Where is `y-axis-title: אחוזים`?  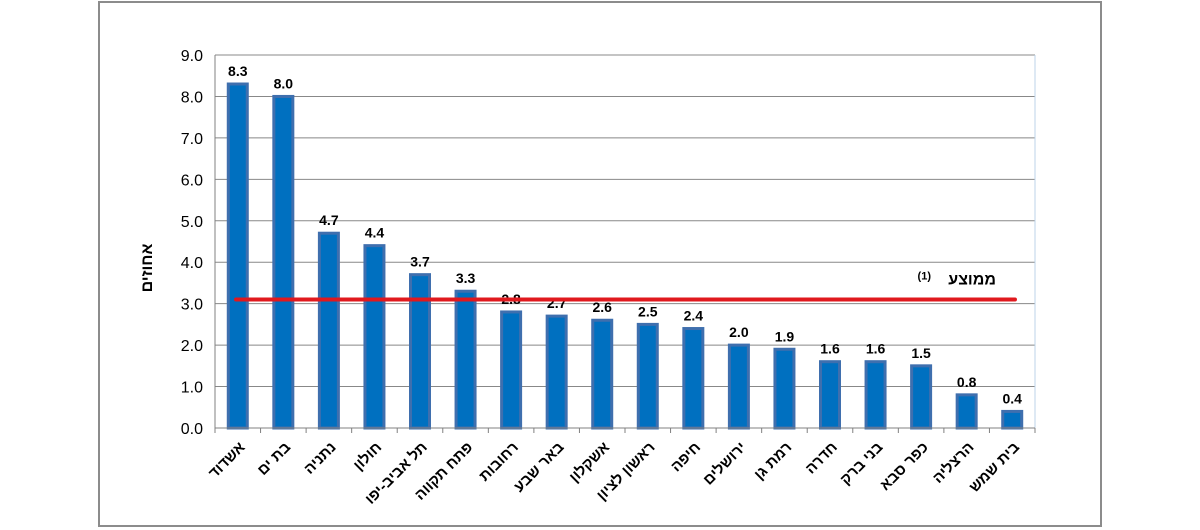 y-axis-title: אחוזים is located at coordinates (147, 268).